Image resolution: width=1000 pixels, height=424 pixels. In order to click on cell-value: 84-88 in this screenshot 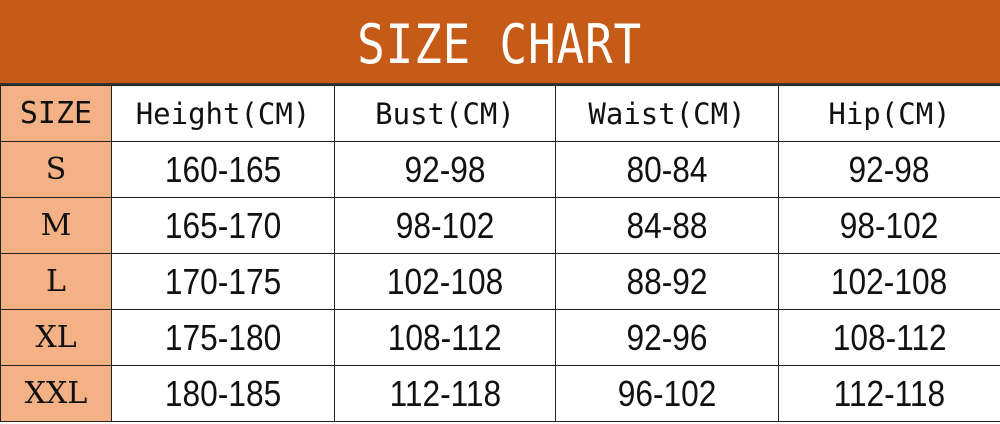, I will do `click(667, 225)`.